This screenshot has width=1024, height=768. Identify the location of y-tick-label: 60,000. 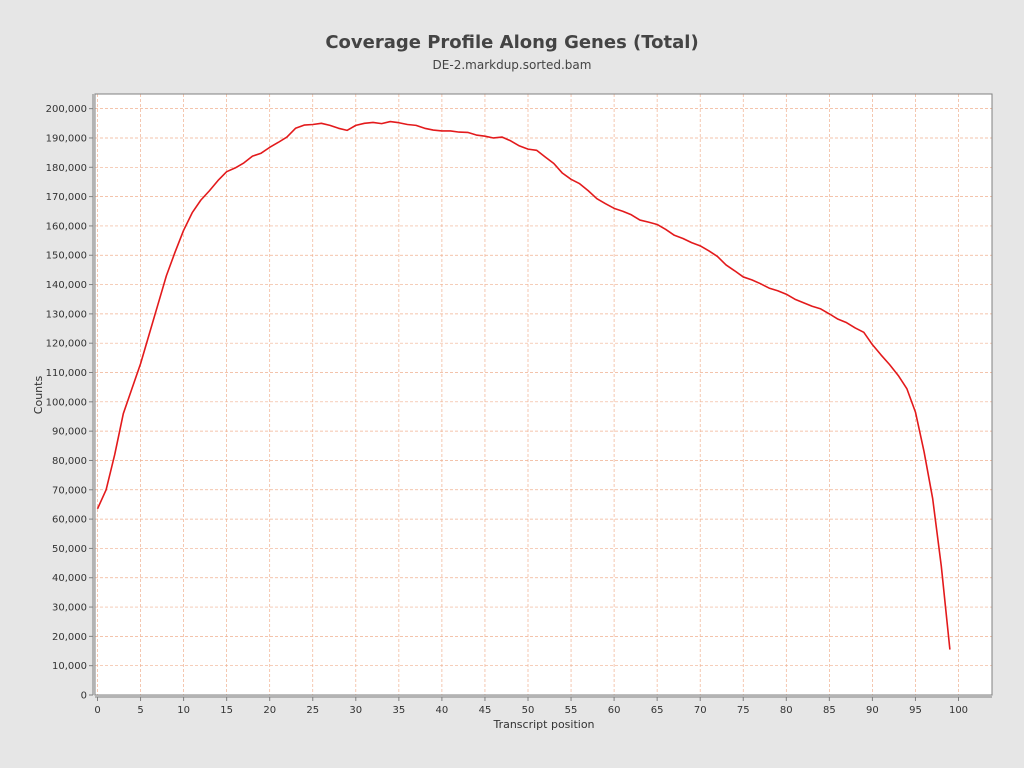
(69, 520).